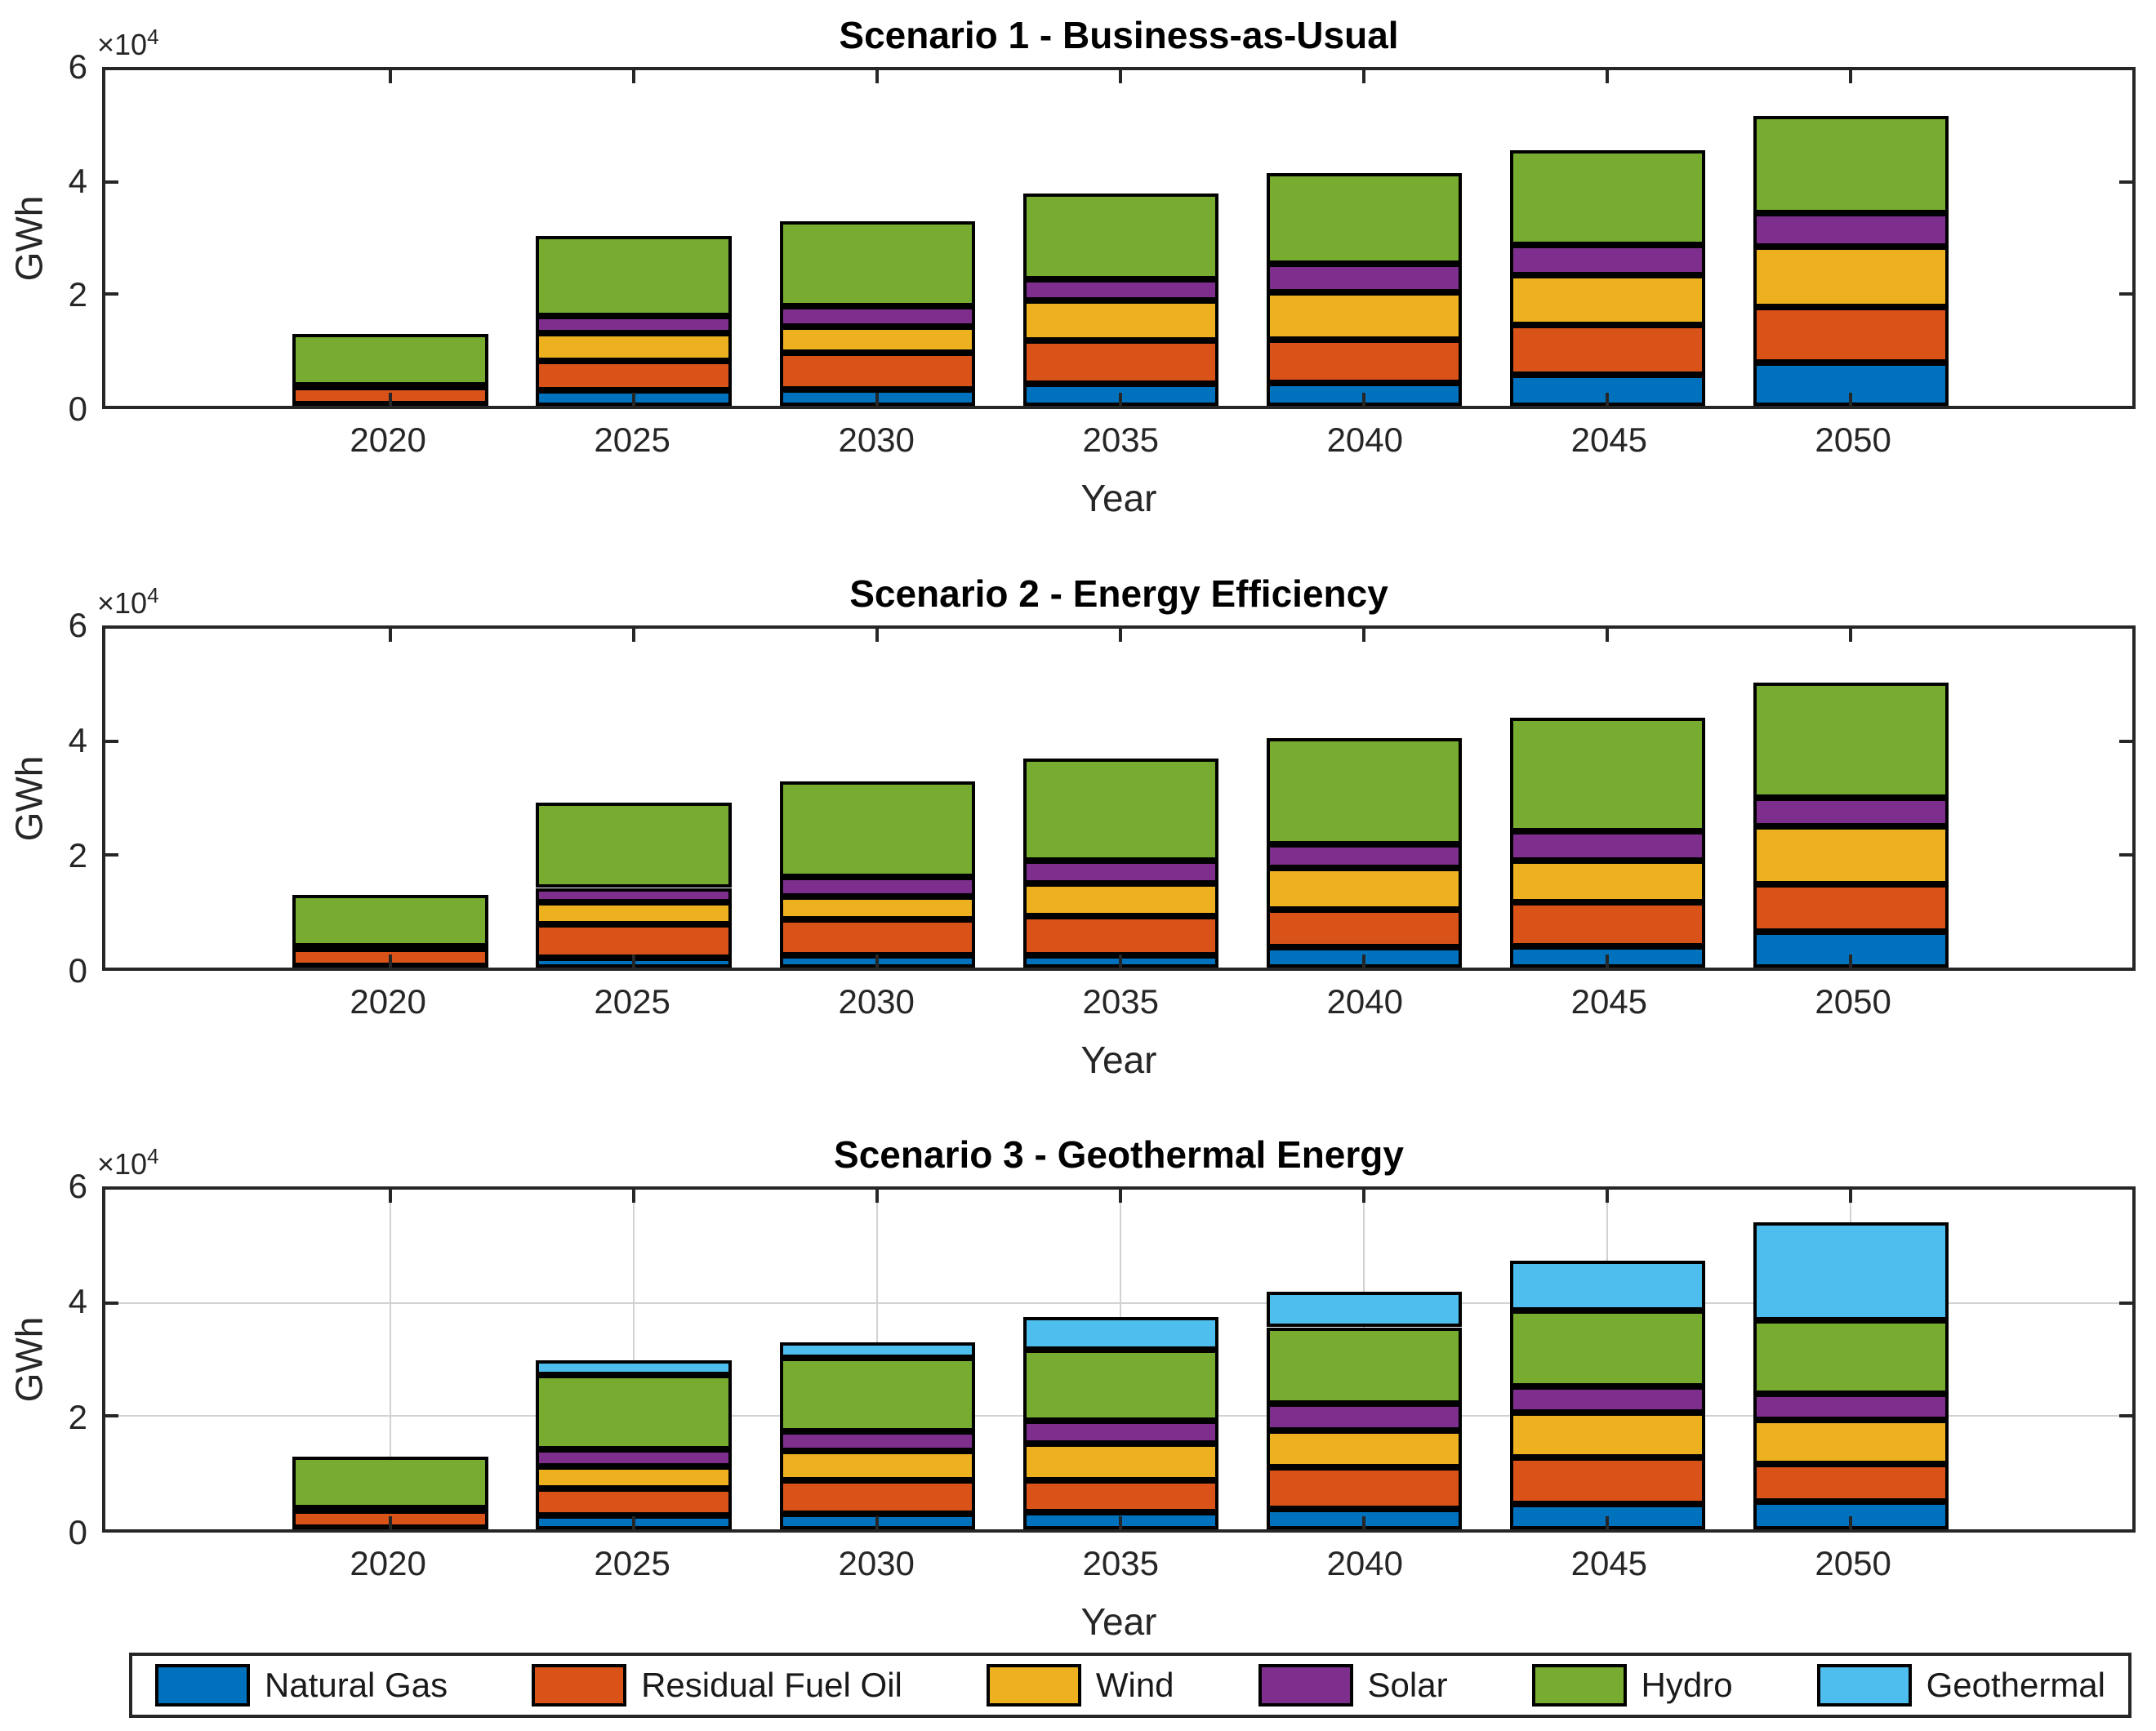  What do you see at coordinates (77, 1186) in the screenshot?
I see `y-tick-label: 6` at bounding box center [77, 1186].